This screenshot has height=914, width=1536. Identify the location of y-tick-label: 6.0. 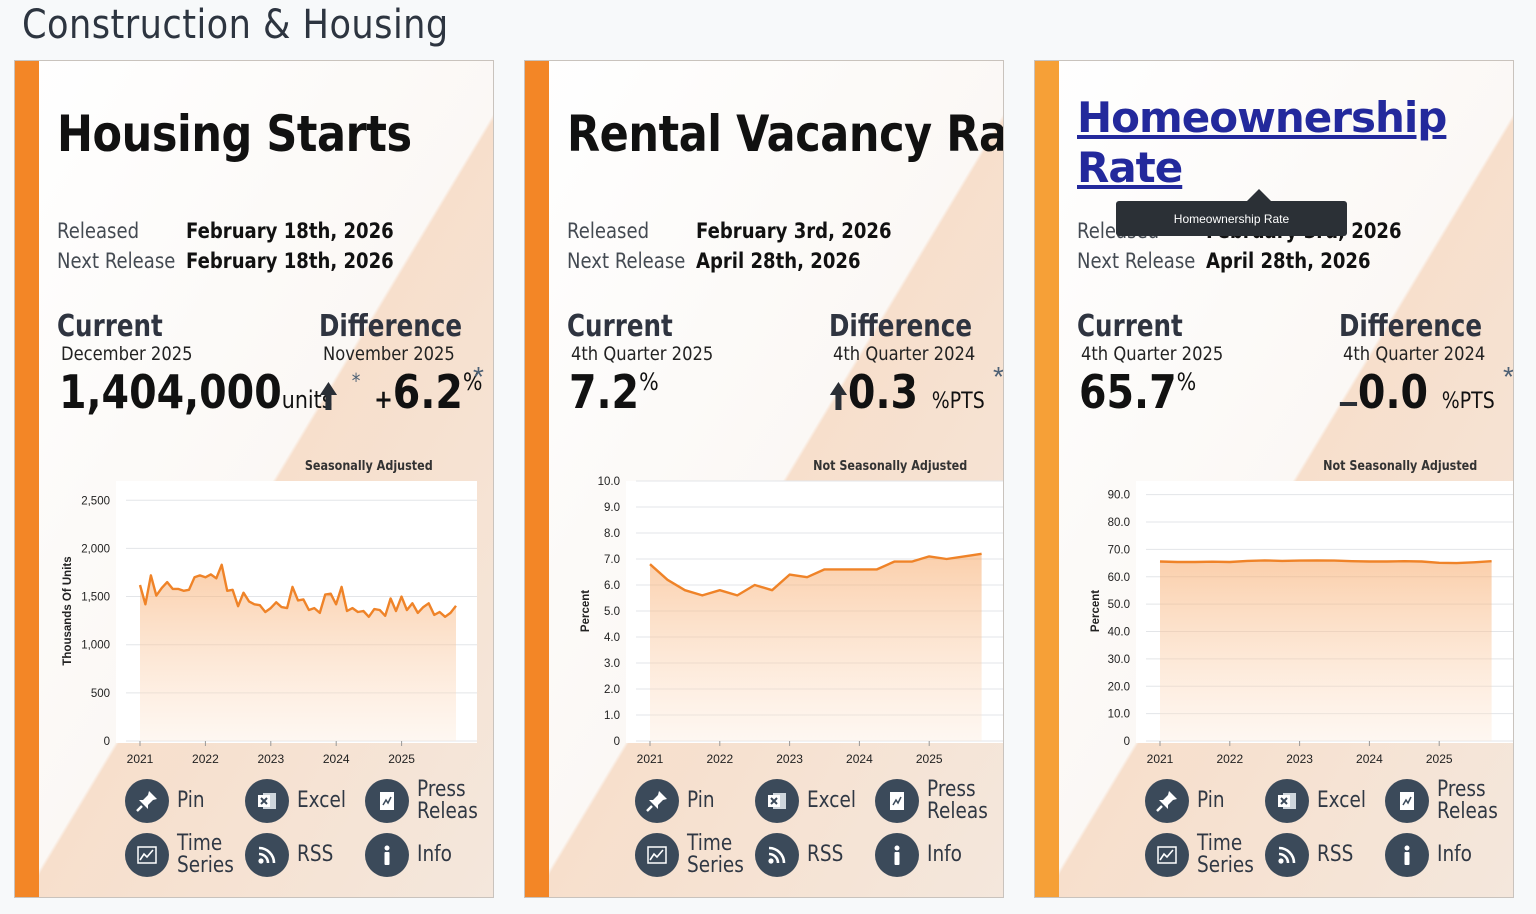
(612, 586).